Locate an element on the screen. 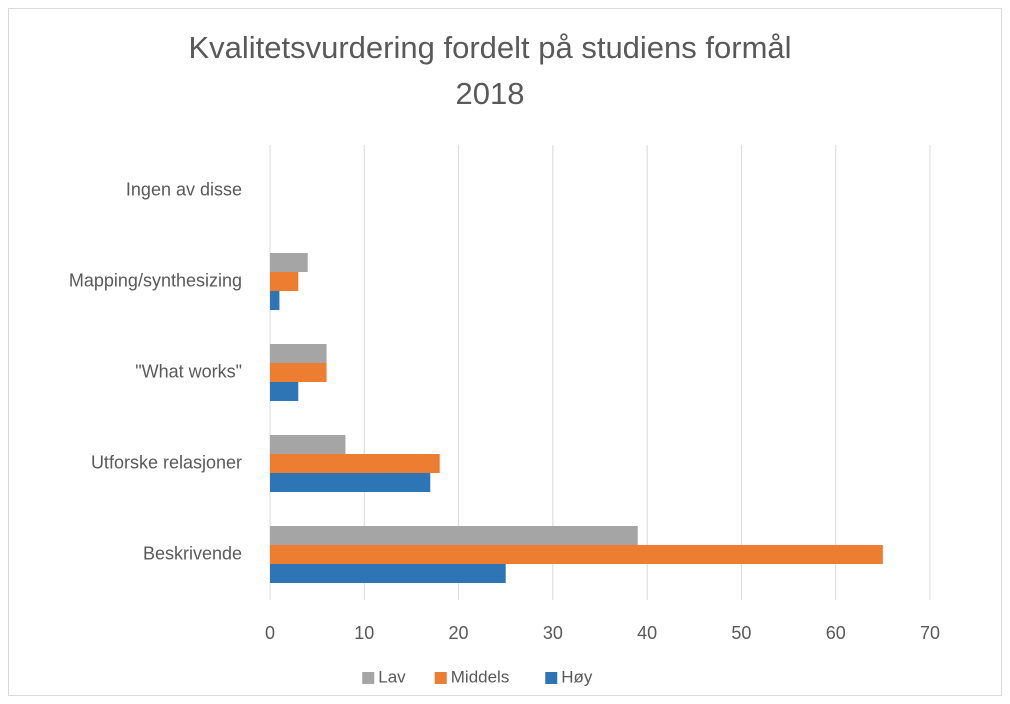  x-tick-label: 40 is located at coordinates (647, 633).